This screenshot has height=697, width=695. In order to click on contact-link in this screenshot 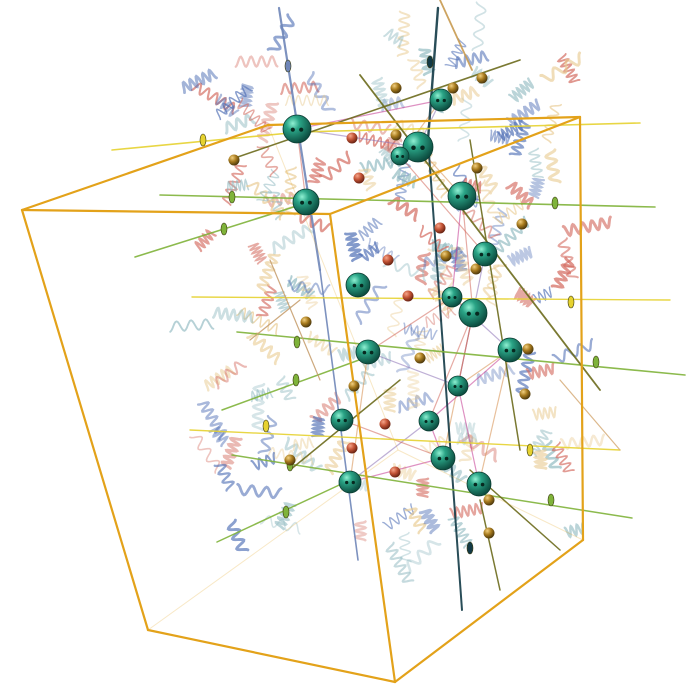, I will do `click(467, 254)`.